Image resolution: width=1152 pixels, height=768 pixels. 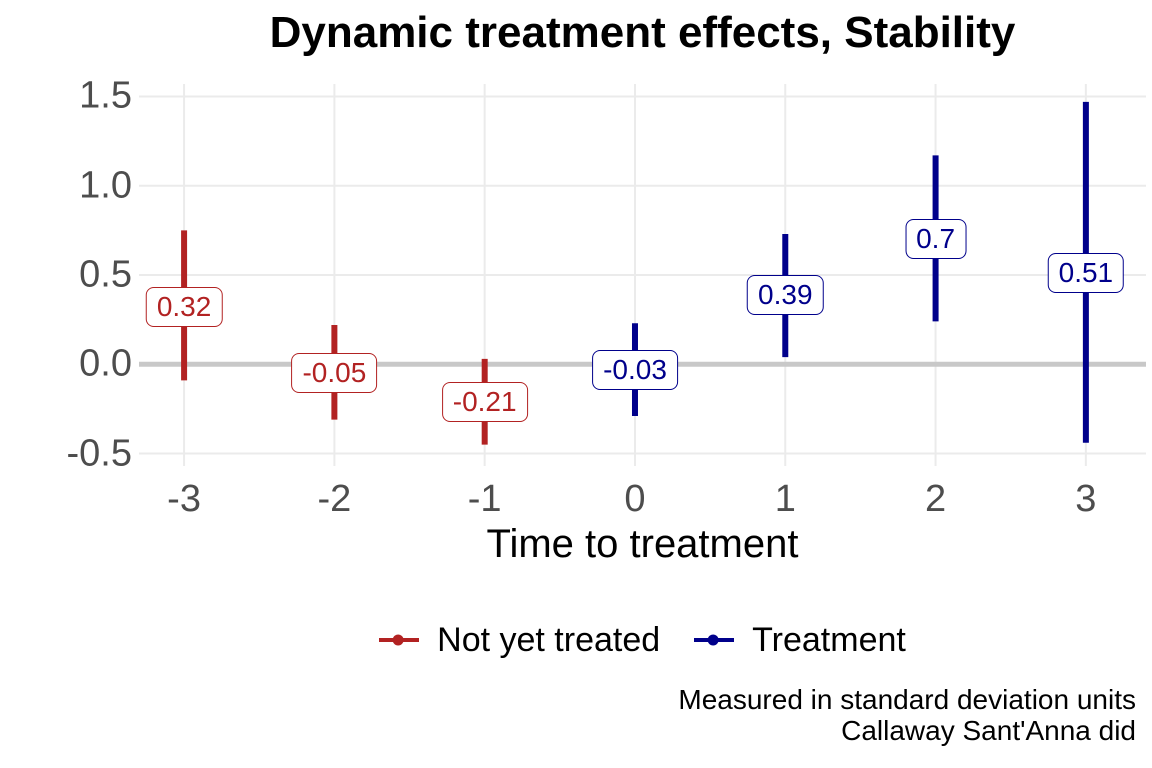 I want to click on y-axis-tick-label: 0.0, so click(x=105, y=363).